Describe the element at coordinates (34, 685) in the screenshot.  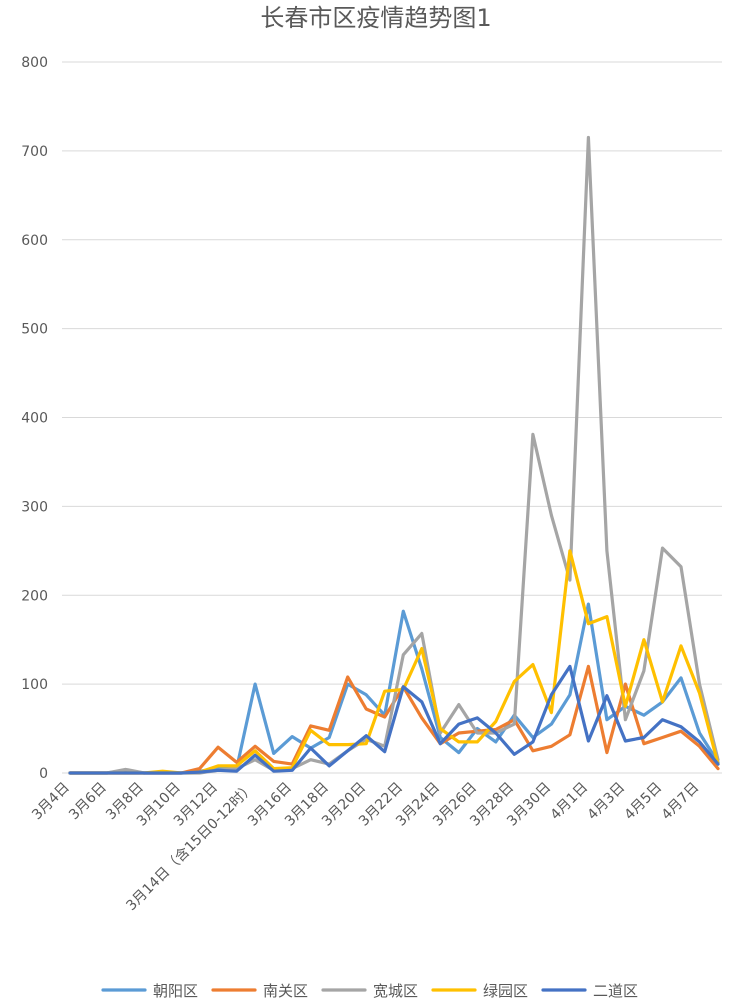
I see `y-tick-label: 100` at that location.